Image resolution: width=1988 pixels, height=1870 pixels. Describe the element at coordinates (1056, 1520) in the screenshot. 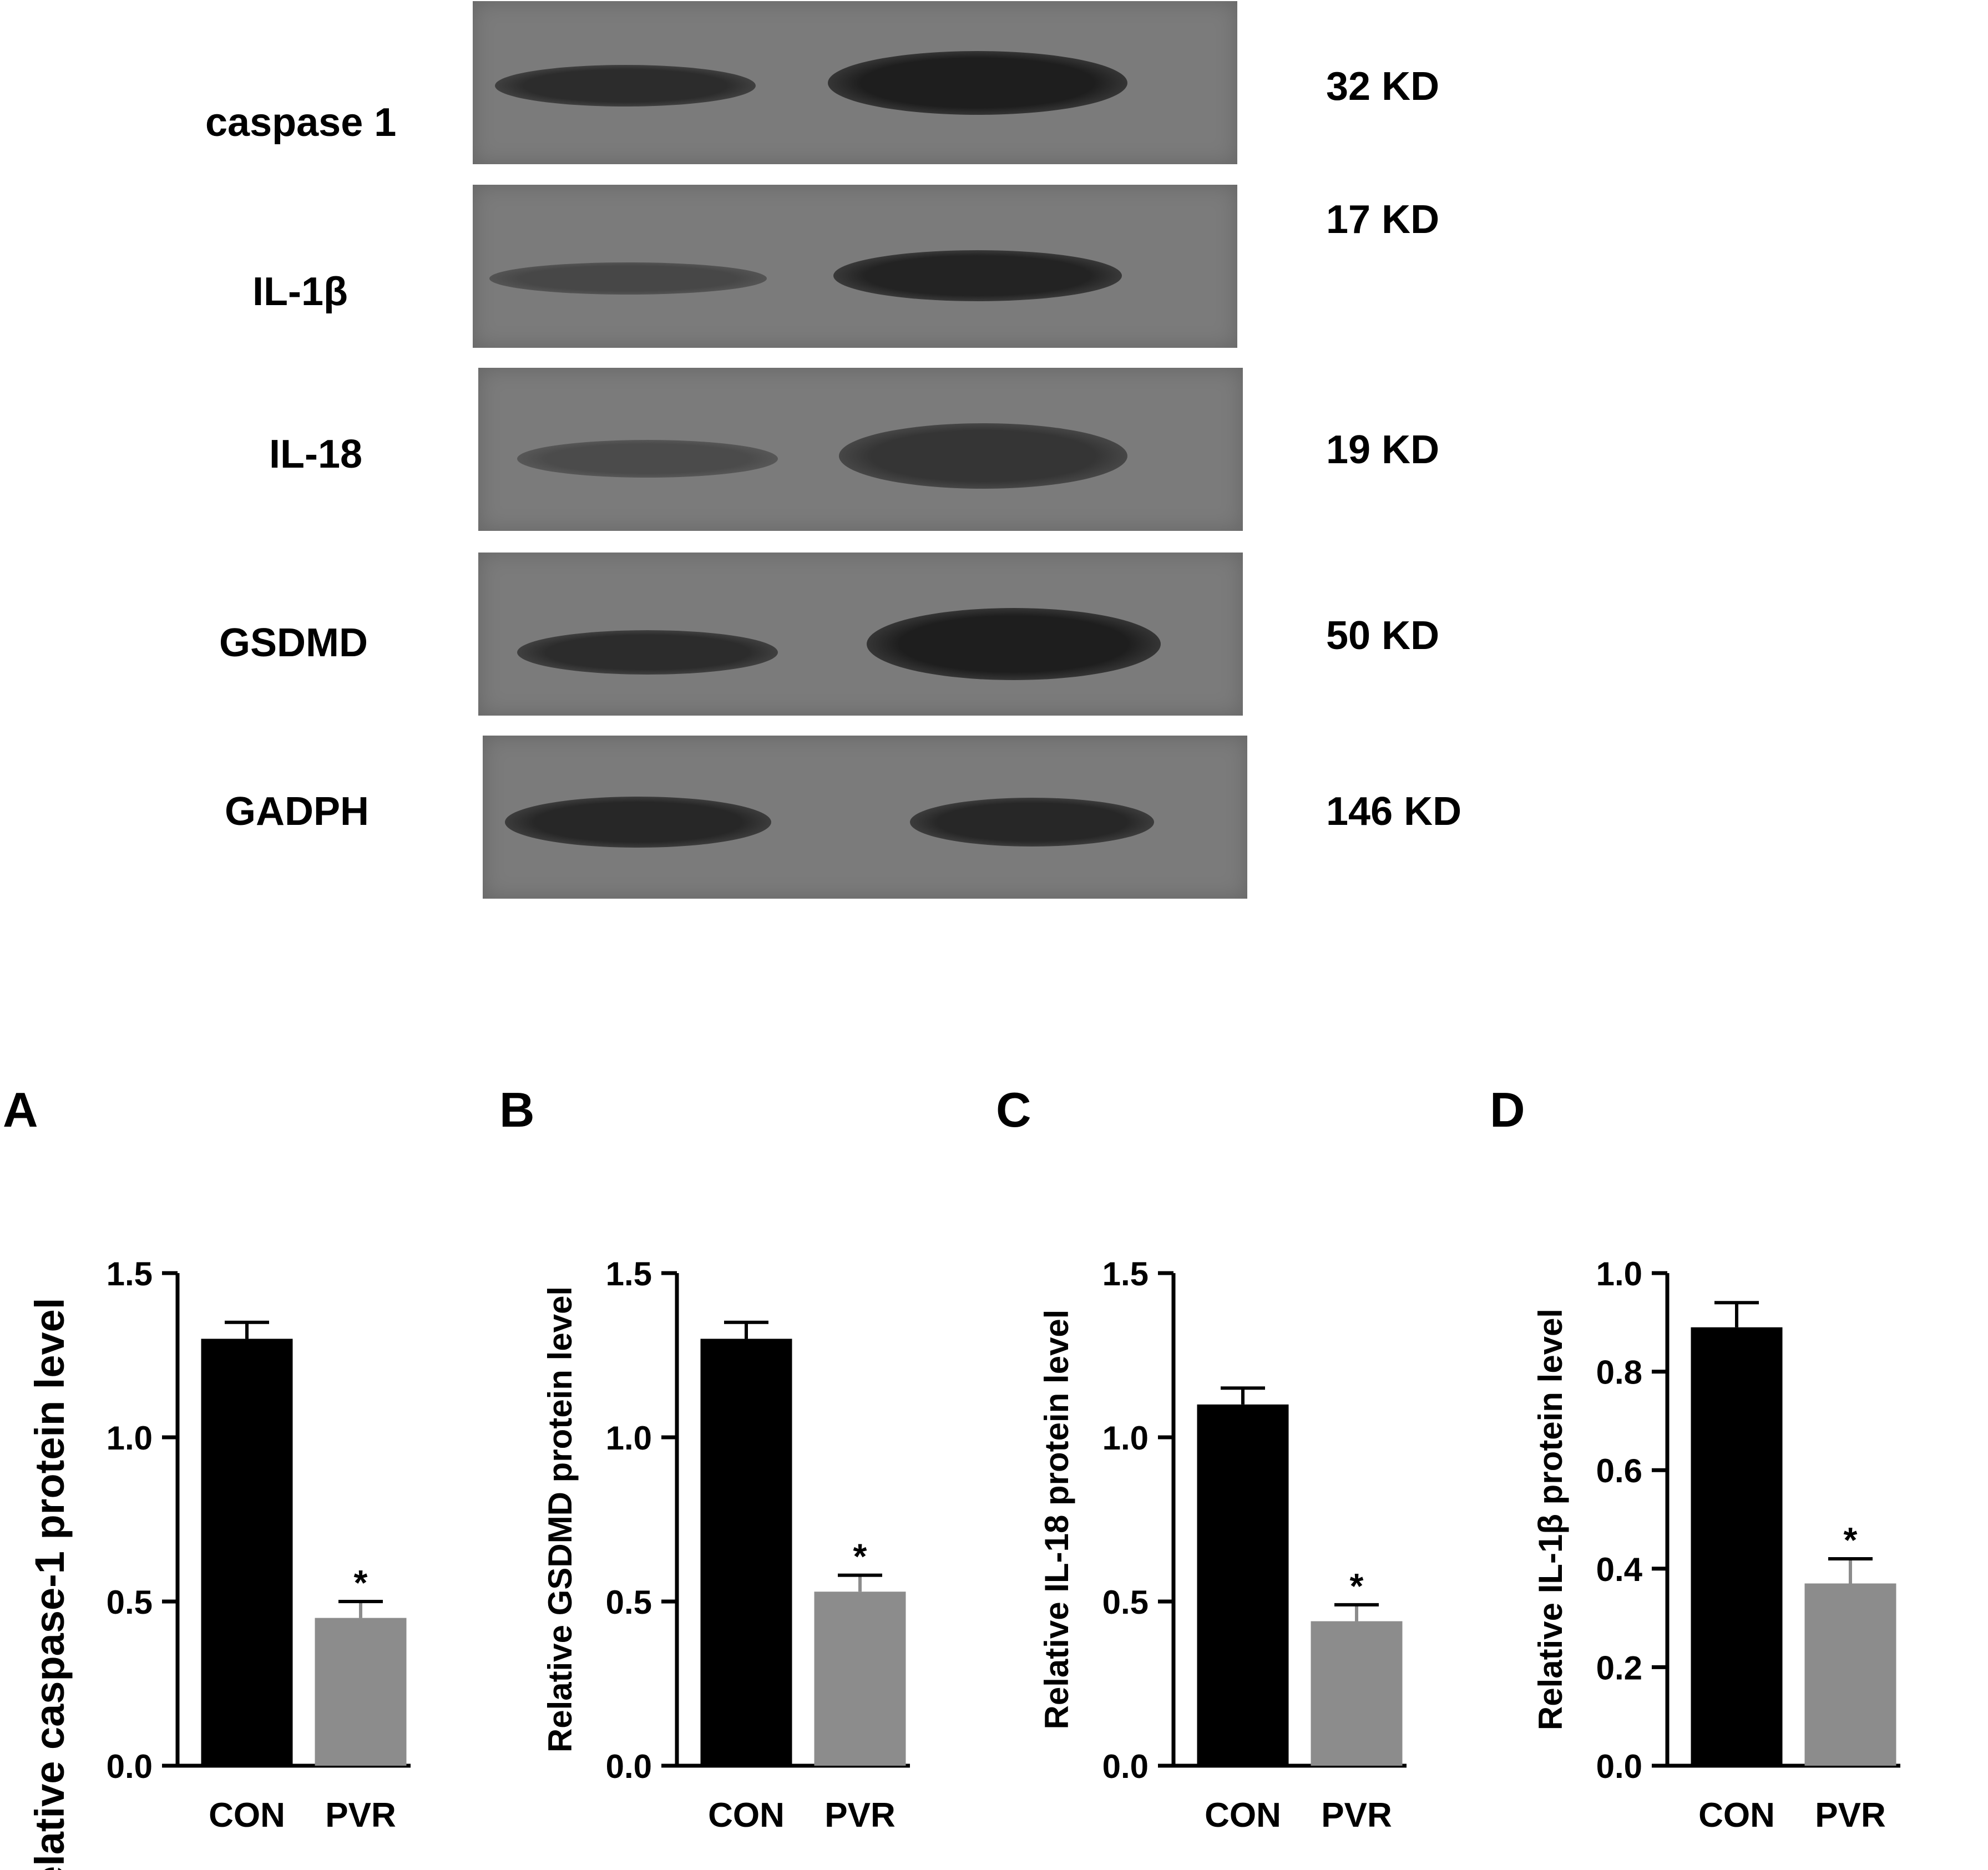

I see `y-axis-title: Relative IL-18 protein level` at that location.